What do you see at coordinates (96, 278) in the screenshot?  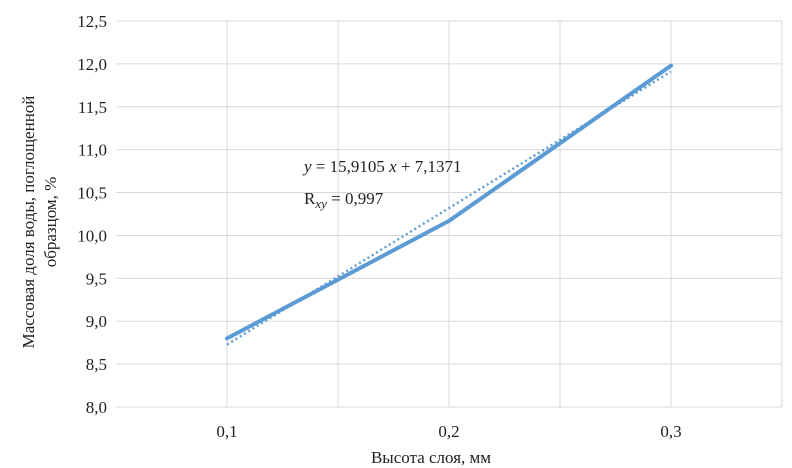 I see `y-tick-label: 9,5` at bounding box center [96, 278].